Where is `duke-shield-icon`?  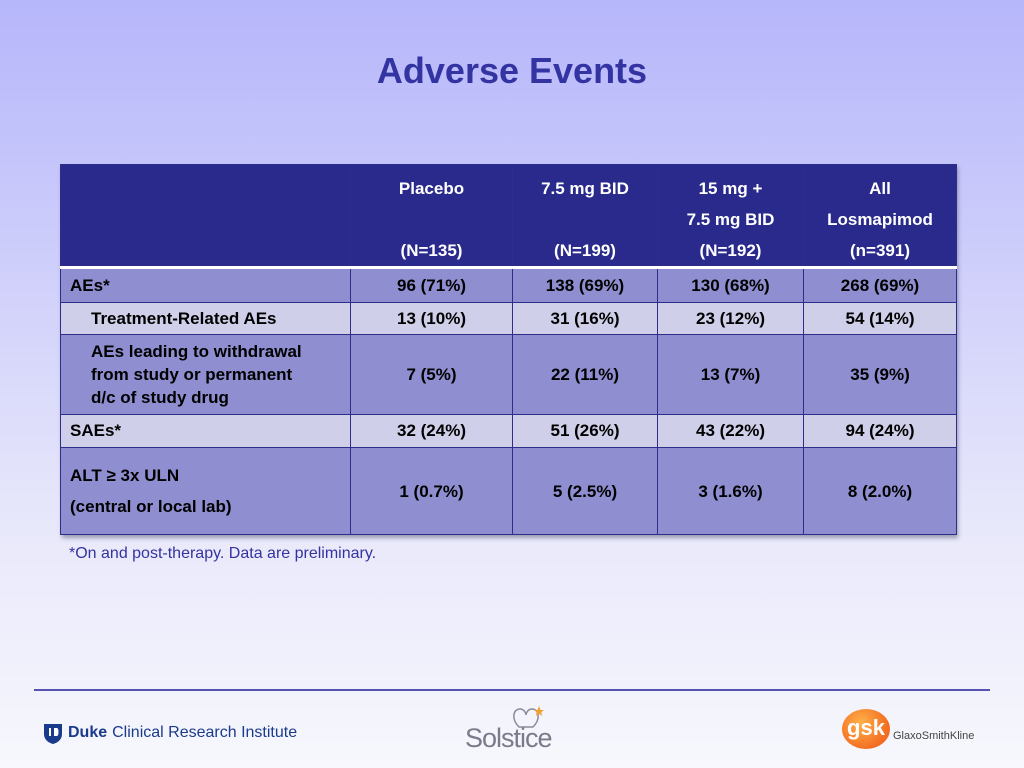
duke-shield-icon is located at coordinates (53, 734).